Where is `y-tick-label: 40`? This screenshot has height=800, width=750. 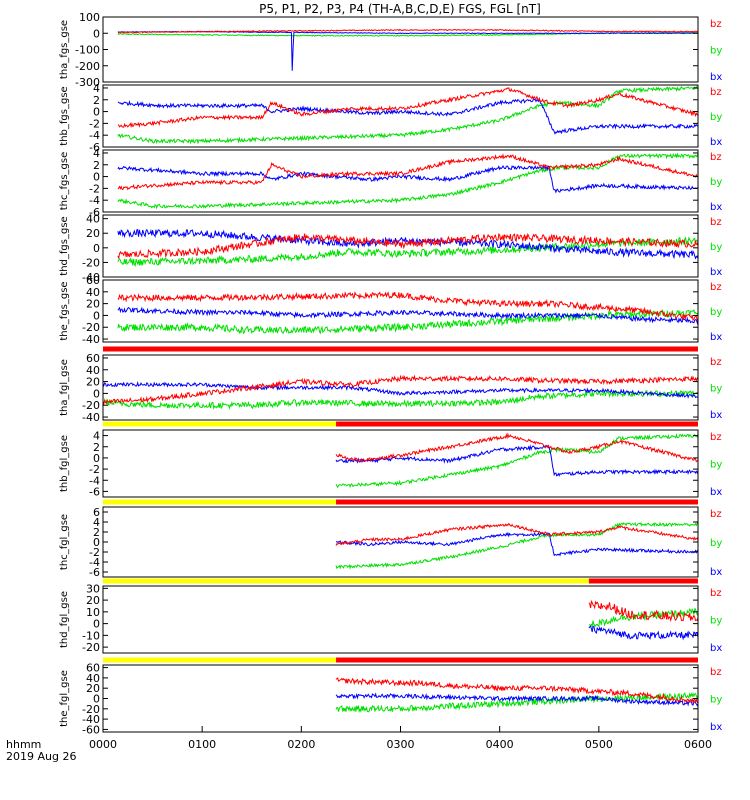 y-tick-label: 40 is located at coordinates (93, 370).